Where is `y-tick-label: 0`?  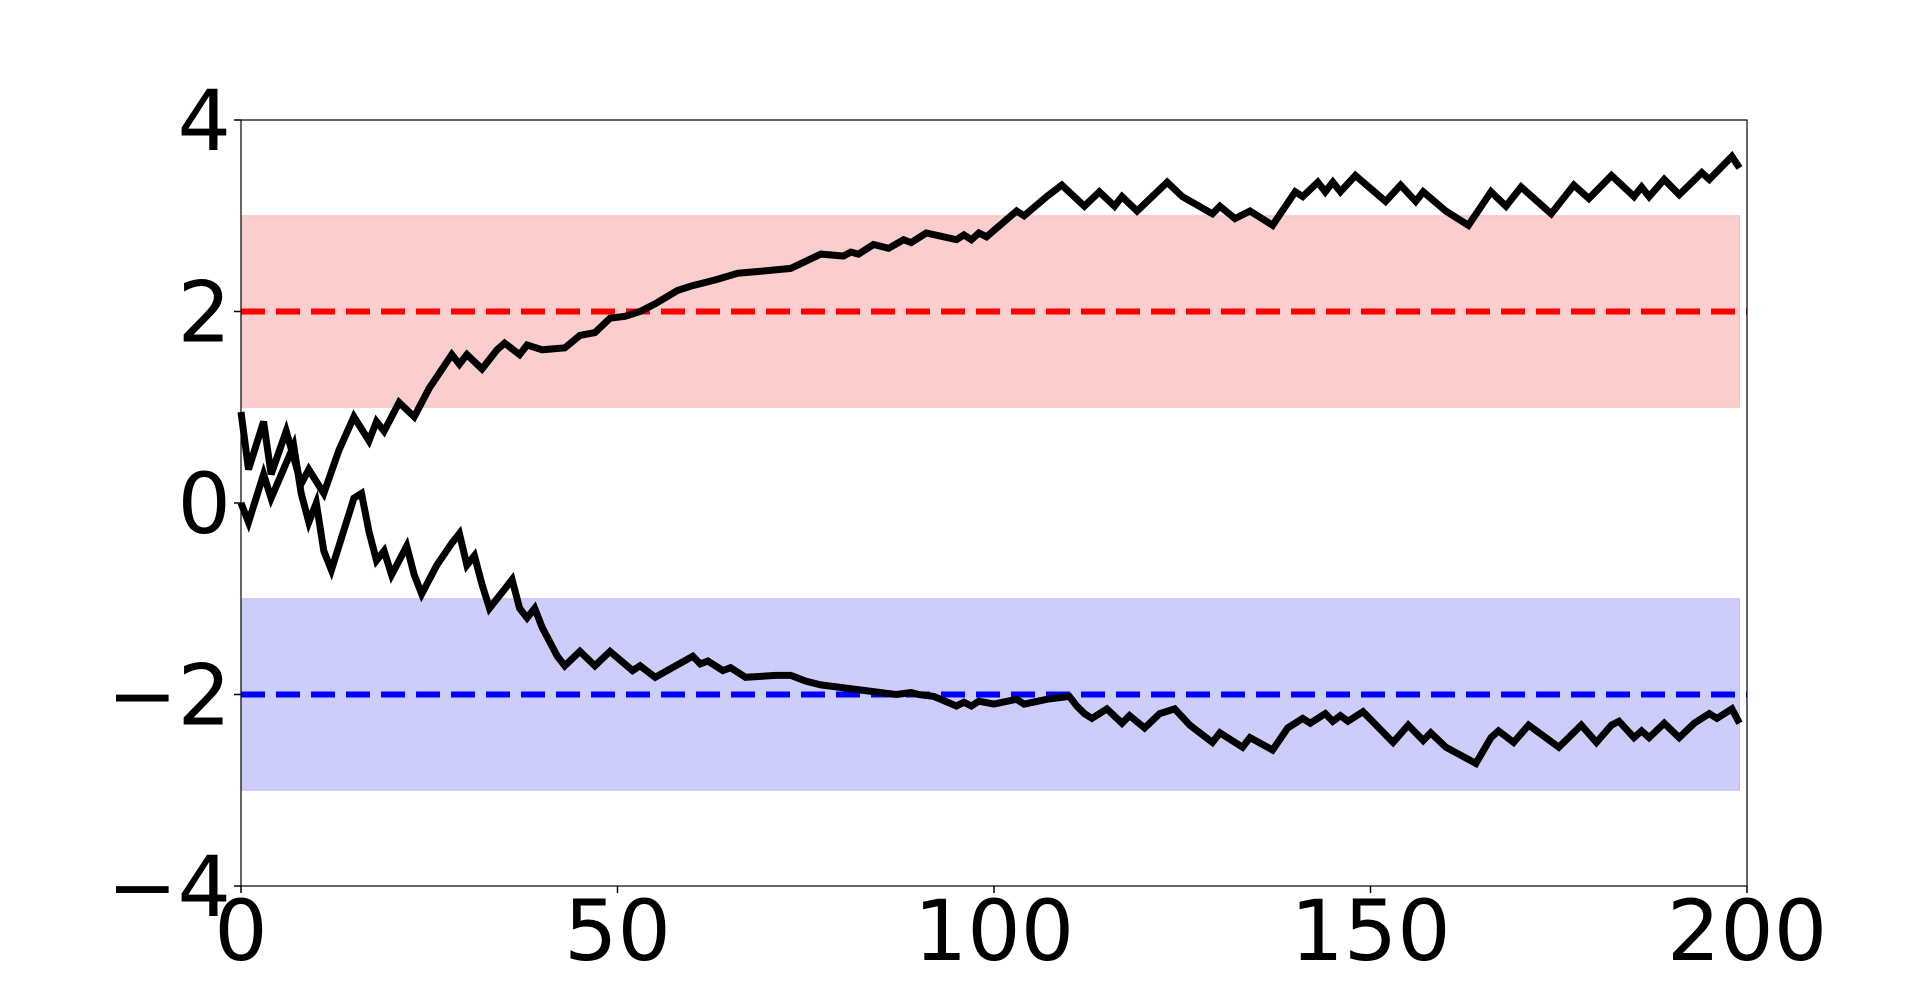
y-tick-label: 0 is located at coordinates (204, 504).